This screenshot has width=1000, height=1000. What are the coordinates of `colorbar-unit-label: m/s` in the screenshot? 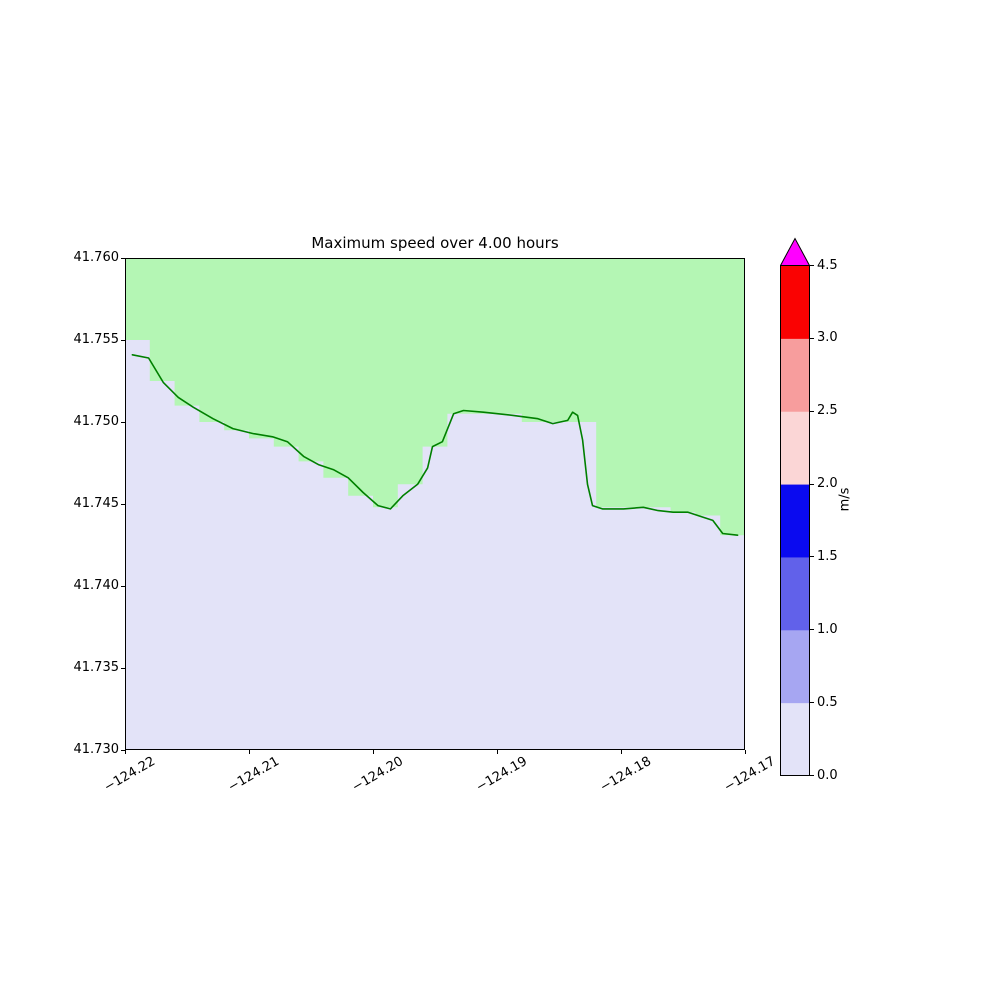 It's located at (845, 499).